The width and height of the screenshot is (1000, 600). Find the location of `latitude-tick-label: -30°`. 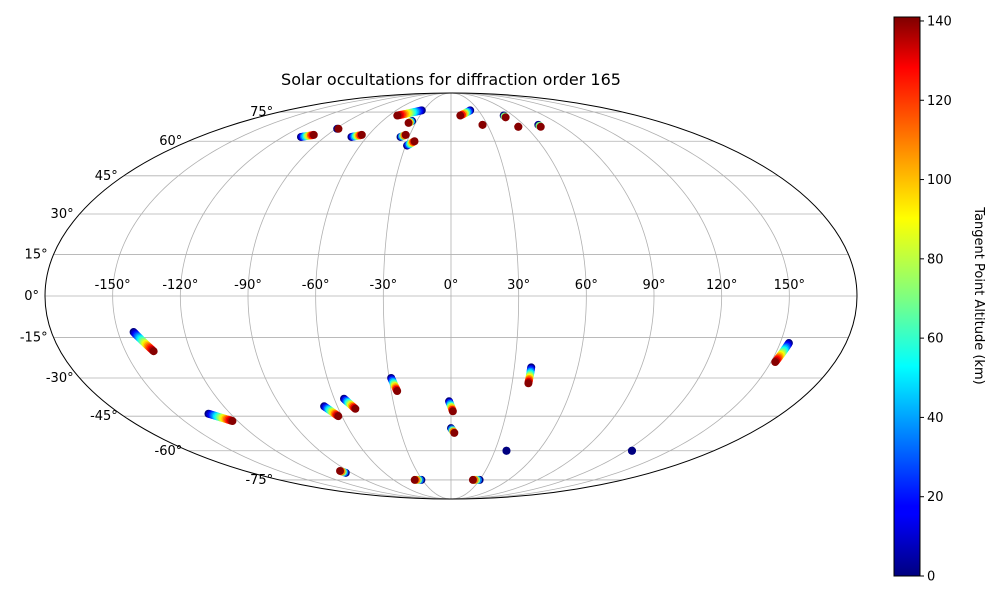

latitude-tick-label: -30° is located at coordinates (60, 378).